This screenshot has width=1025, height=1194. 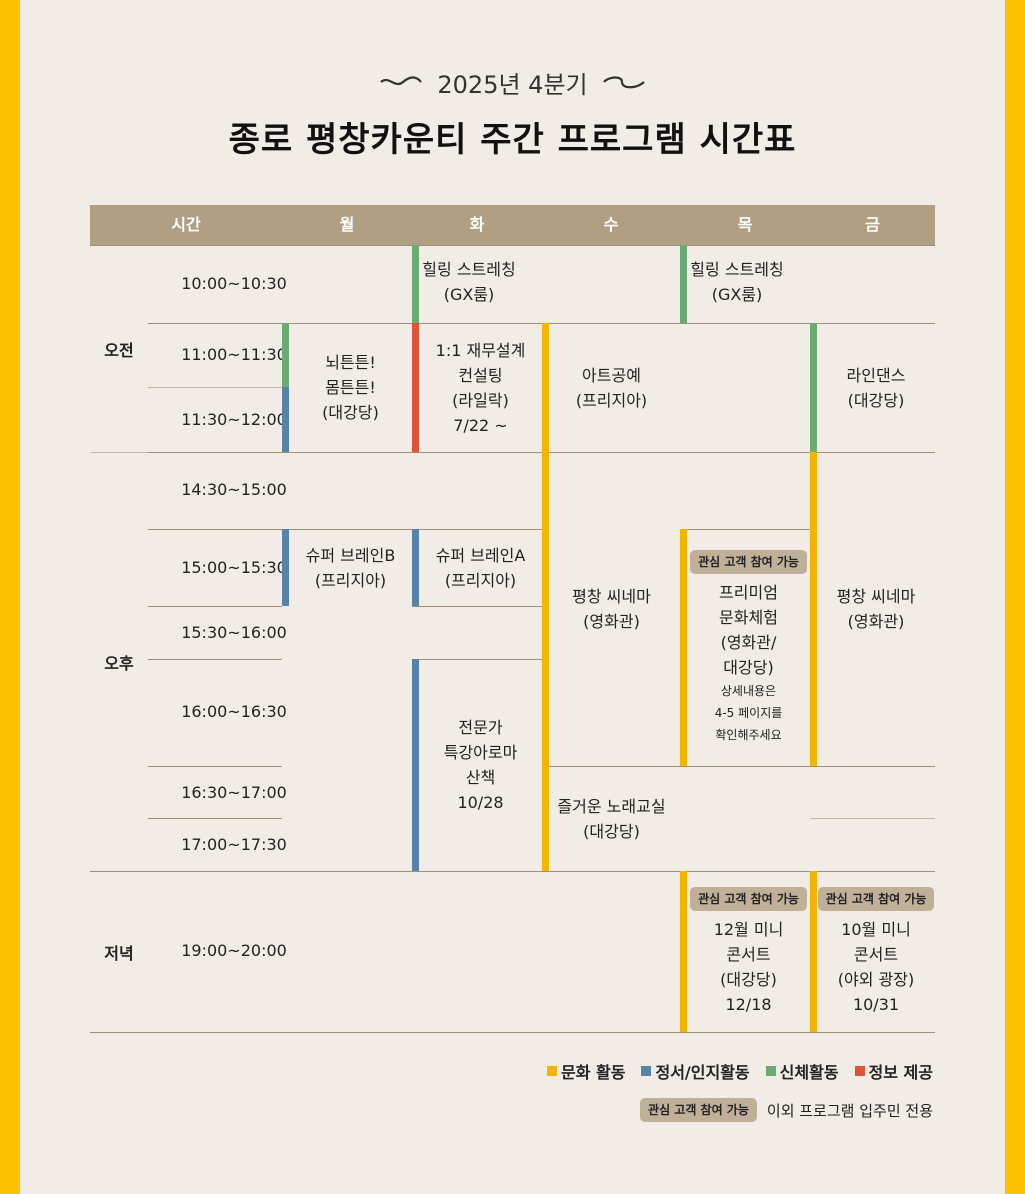 I want to click on event-text: 10/31, so click(x=876, y=1004).